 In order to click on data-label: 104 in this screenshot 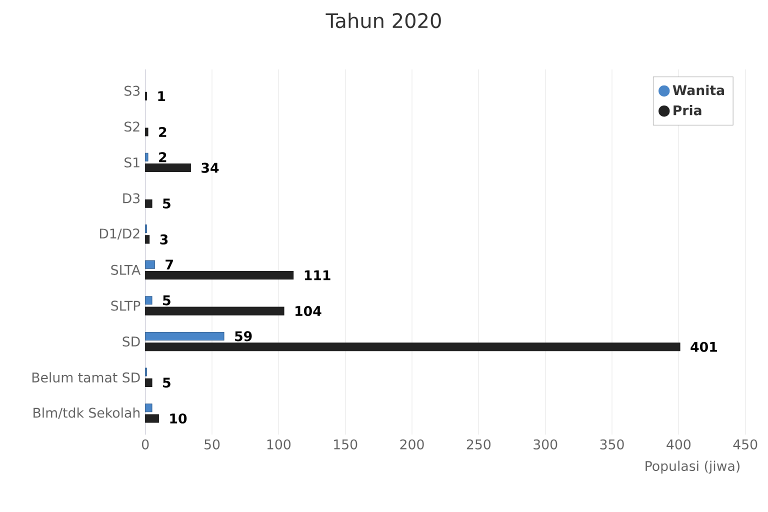, I will do `click(309, 311)`.